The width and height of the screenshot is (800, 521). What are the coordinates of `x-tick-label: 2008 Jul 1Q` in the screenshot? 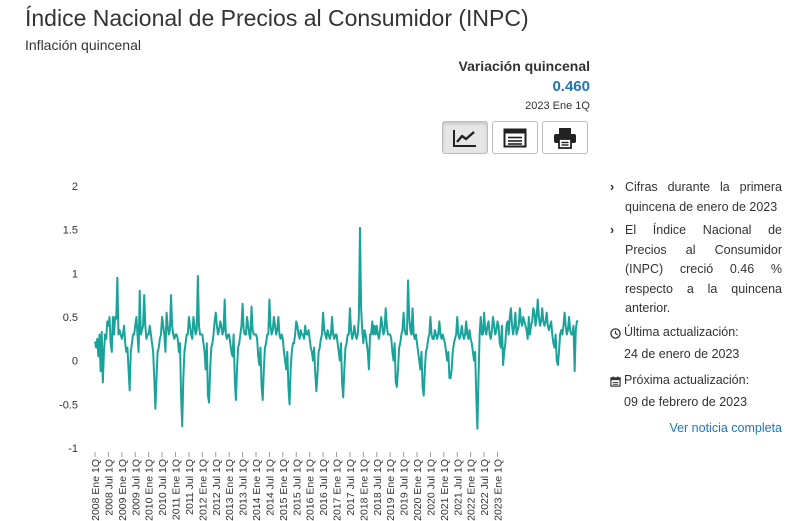 It's located at (109, 487).